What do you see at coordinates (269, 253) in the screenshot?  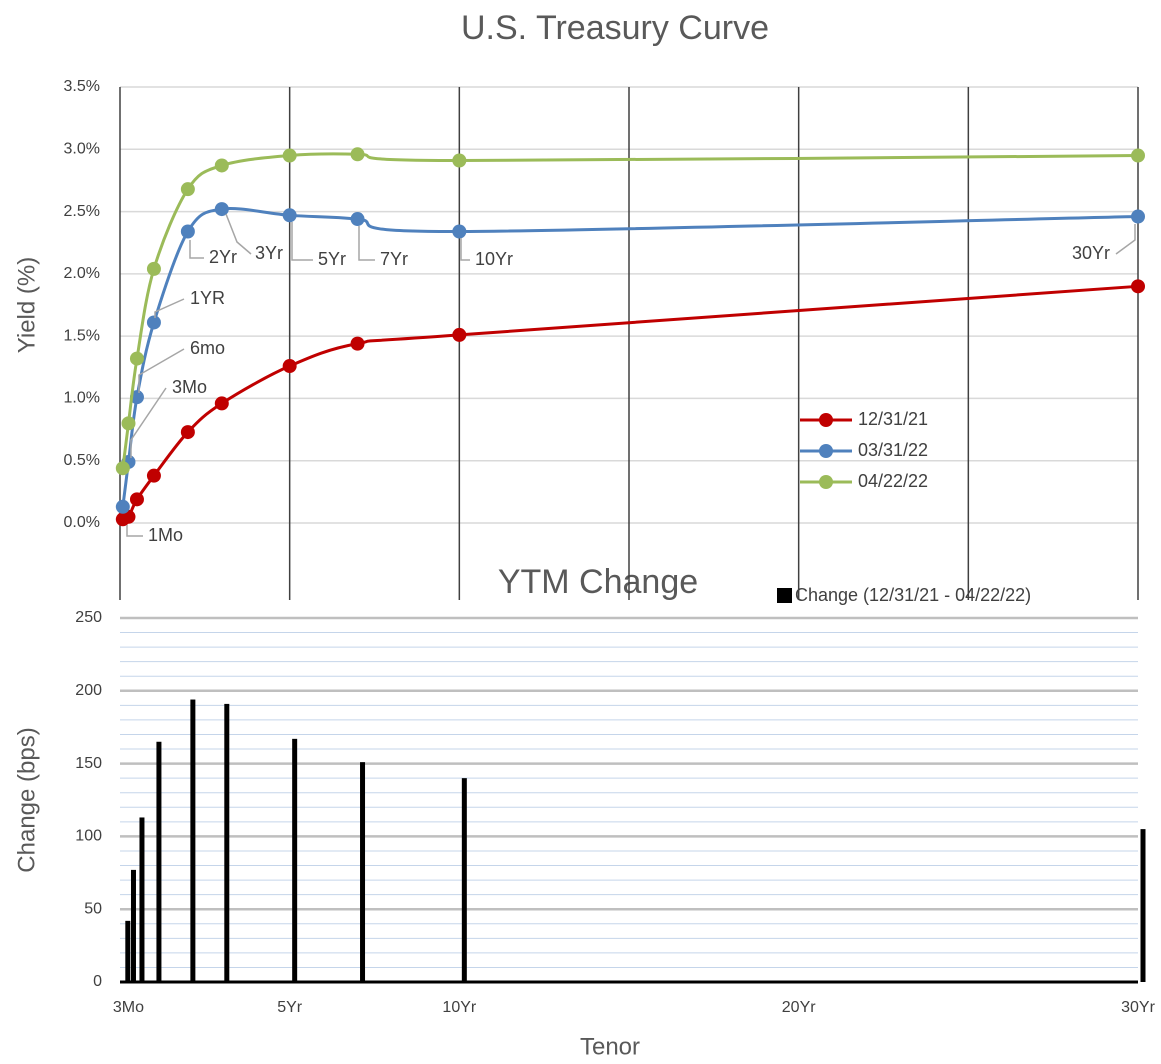 I see `annotation: 3Yr` at bounding box center [269, 253].